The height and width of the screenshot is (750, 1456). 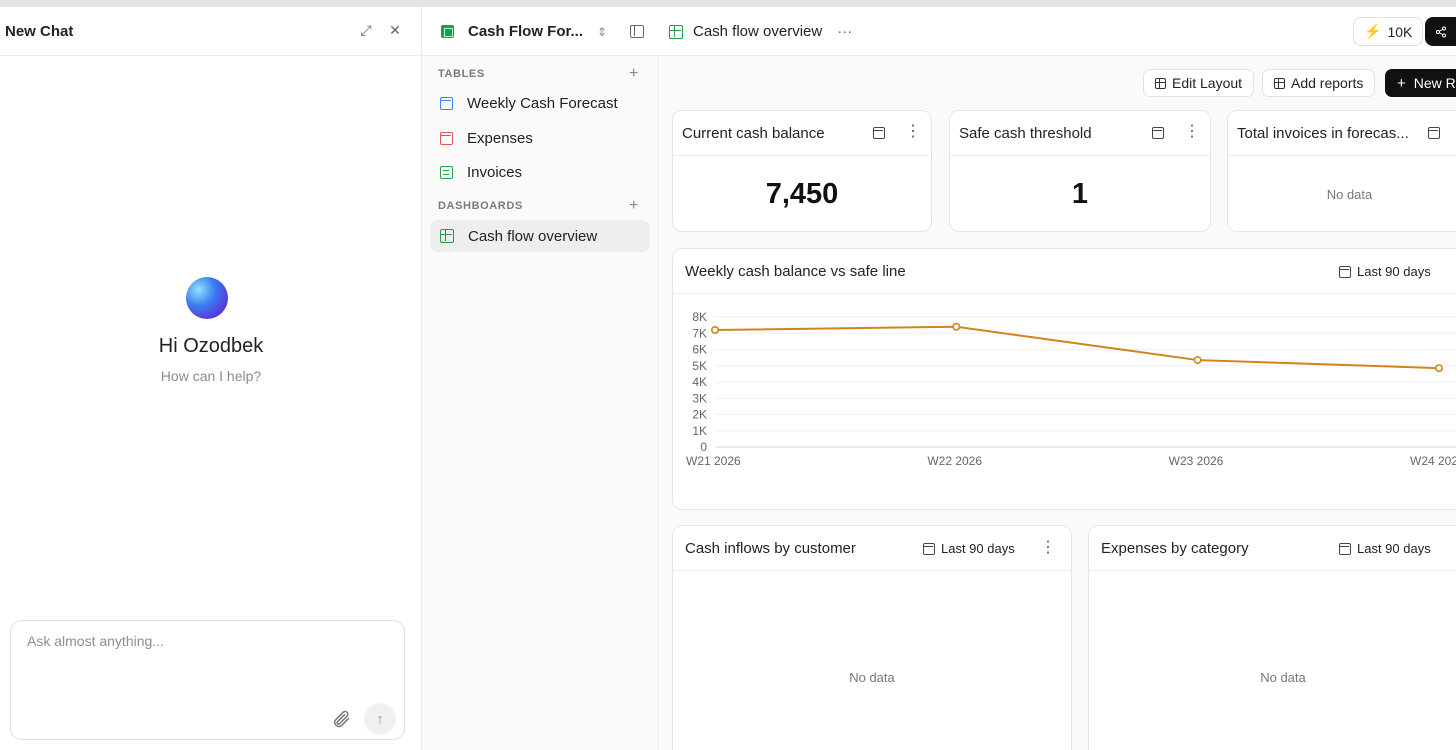 What do you see at coordinates (1080, 171) in the screenshot?
I see `safe-threshold-card: Safe cash threshold ⋮ 1` at bounding box center [1080, 171].